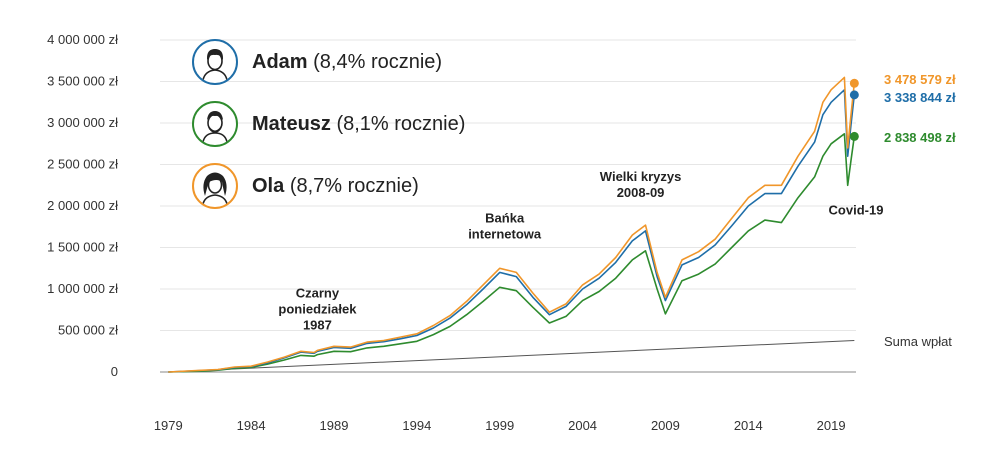  Describe the element at coordinates (114, 371) in the screenshot. I see `y-tick-label: 0` at that location.